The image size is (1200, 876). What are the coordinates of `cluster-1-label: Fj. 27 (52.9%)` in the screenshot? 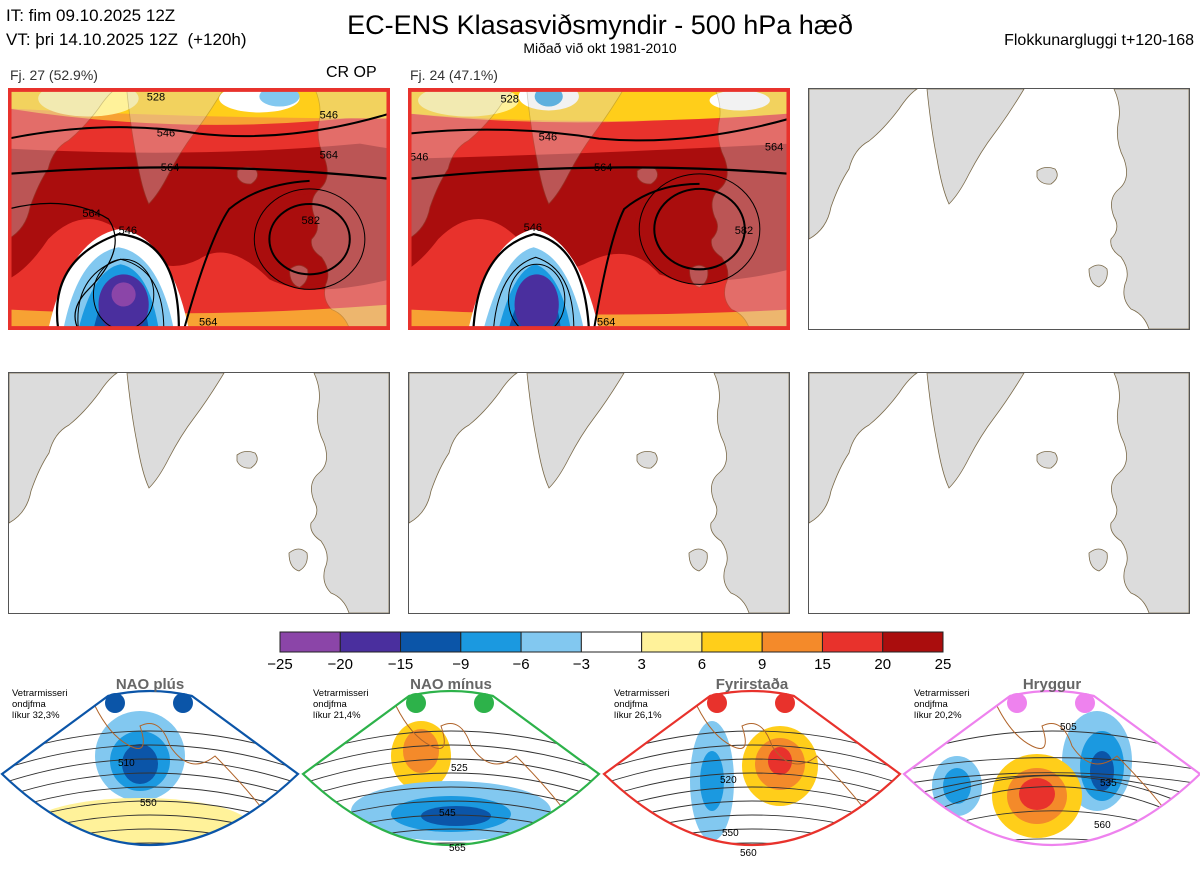 It's located at (54, 75).